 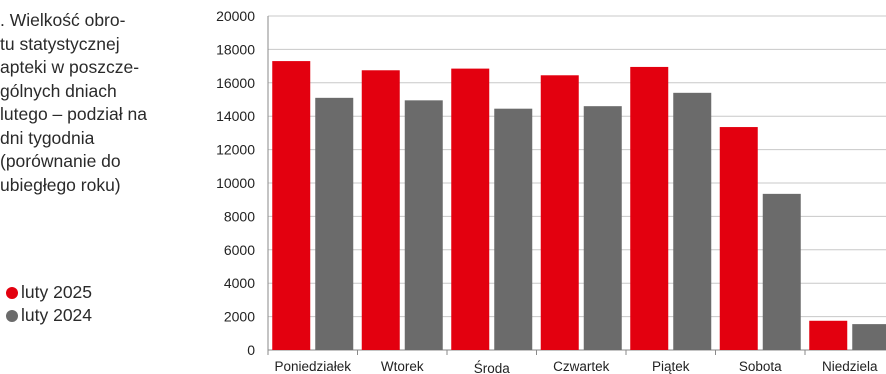 I want to click on legend-item: luty 2025, so click(x=49, y=292).